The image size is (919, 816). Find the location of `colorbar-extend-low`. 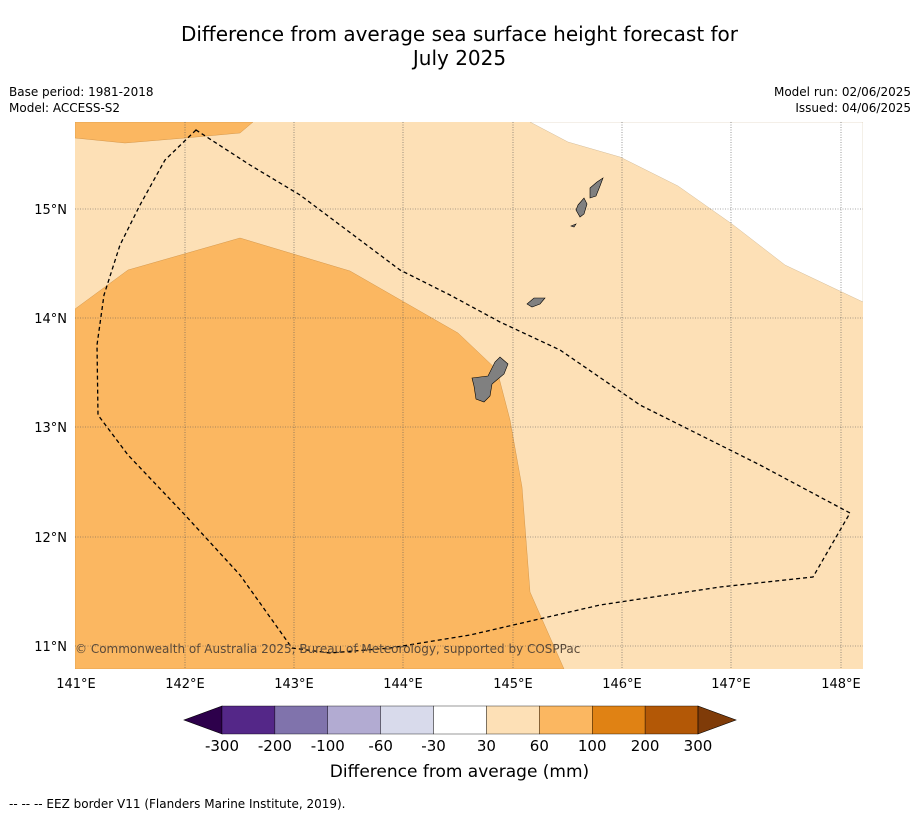

colorbar-extend-low is located at coordinates (203, 720).